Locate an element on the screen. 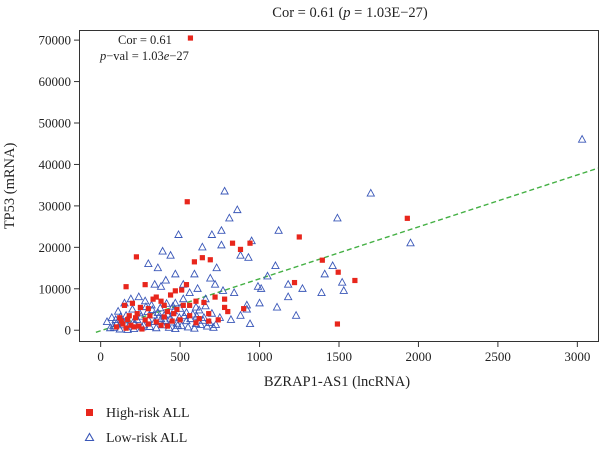 The width and height of the screenshot is (600, 453). legend: High-risk ALL Low-risk ALL is located at coordinates (137, 426).